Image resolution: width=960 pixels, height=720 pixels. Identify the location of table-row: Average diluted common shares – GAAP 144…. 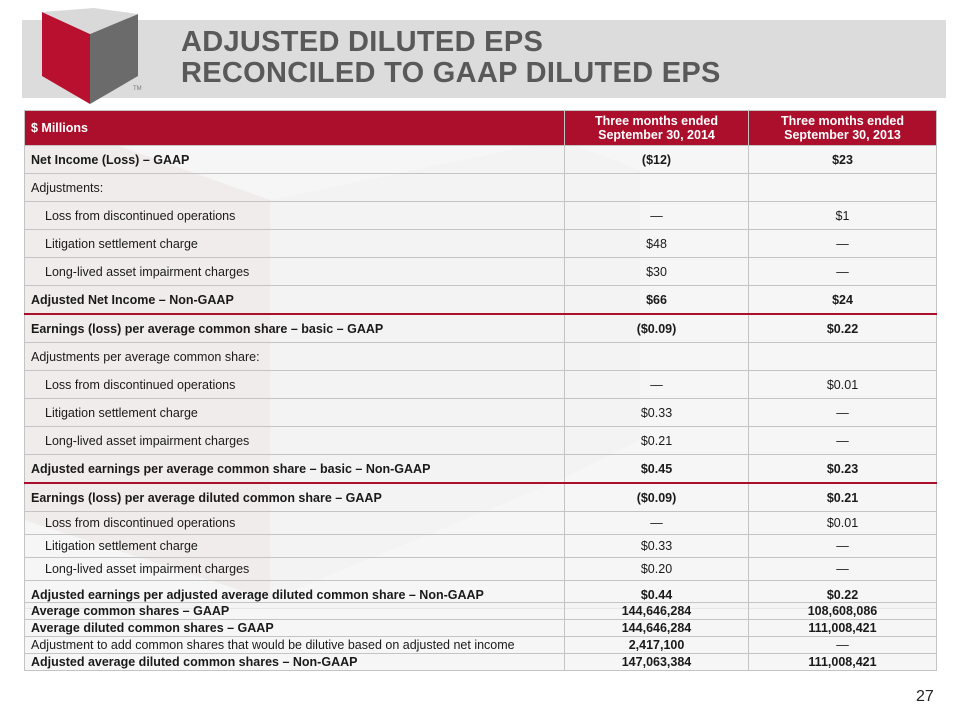
(480, 628).